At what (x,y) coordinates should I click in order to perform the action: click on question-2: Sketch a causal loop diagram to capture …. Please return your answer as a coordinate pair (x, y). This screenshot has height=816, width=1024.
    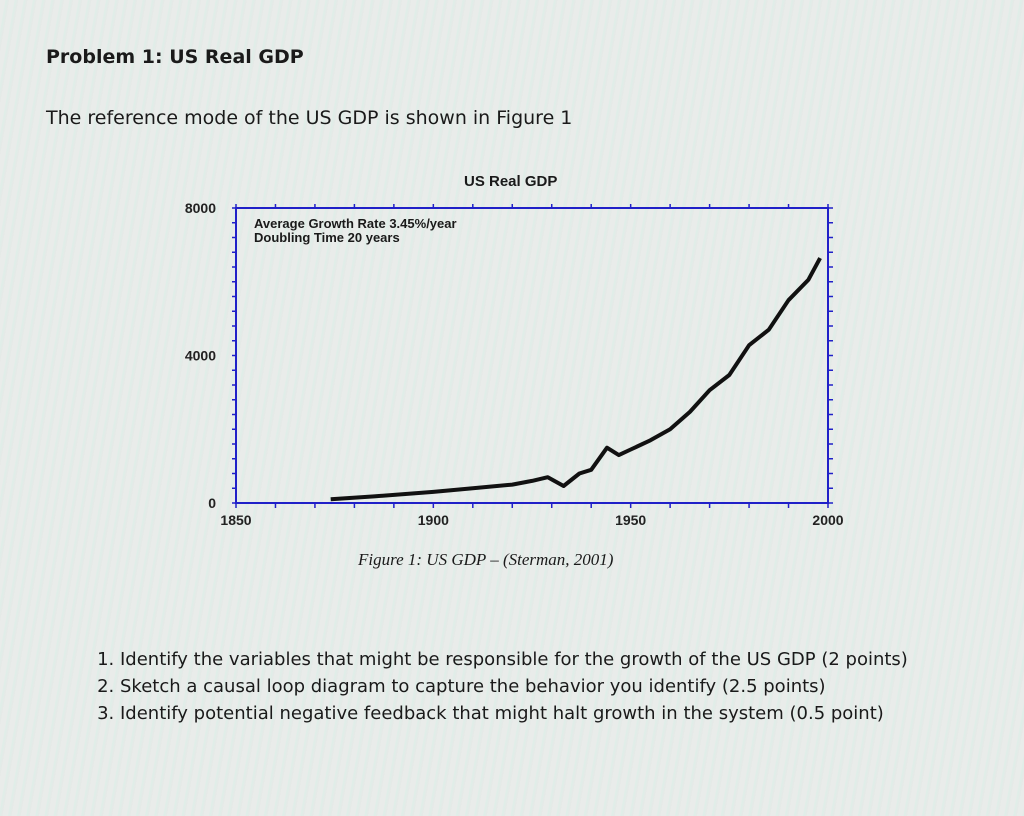
    Looking at the image, I should click on (514, 686).